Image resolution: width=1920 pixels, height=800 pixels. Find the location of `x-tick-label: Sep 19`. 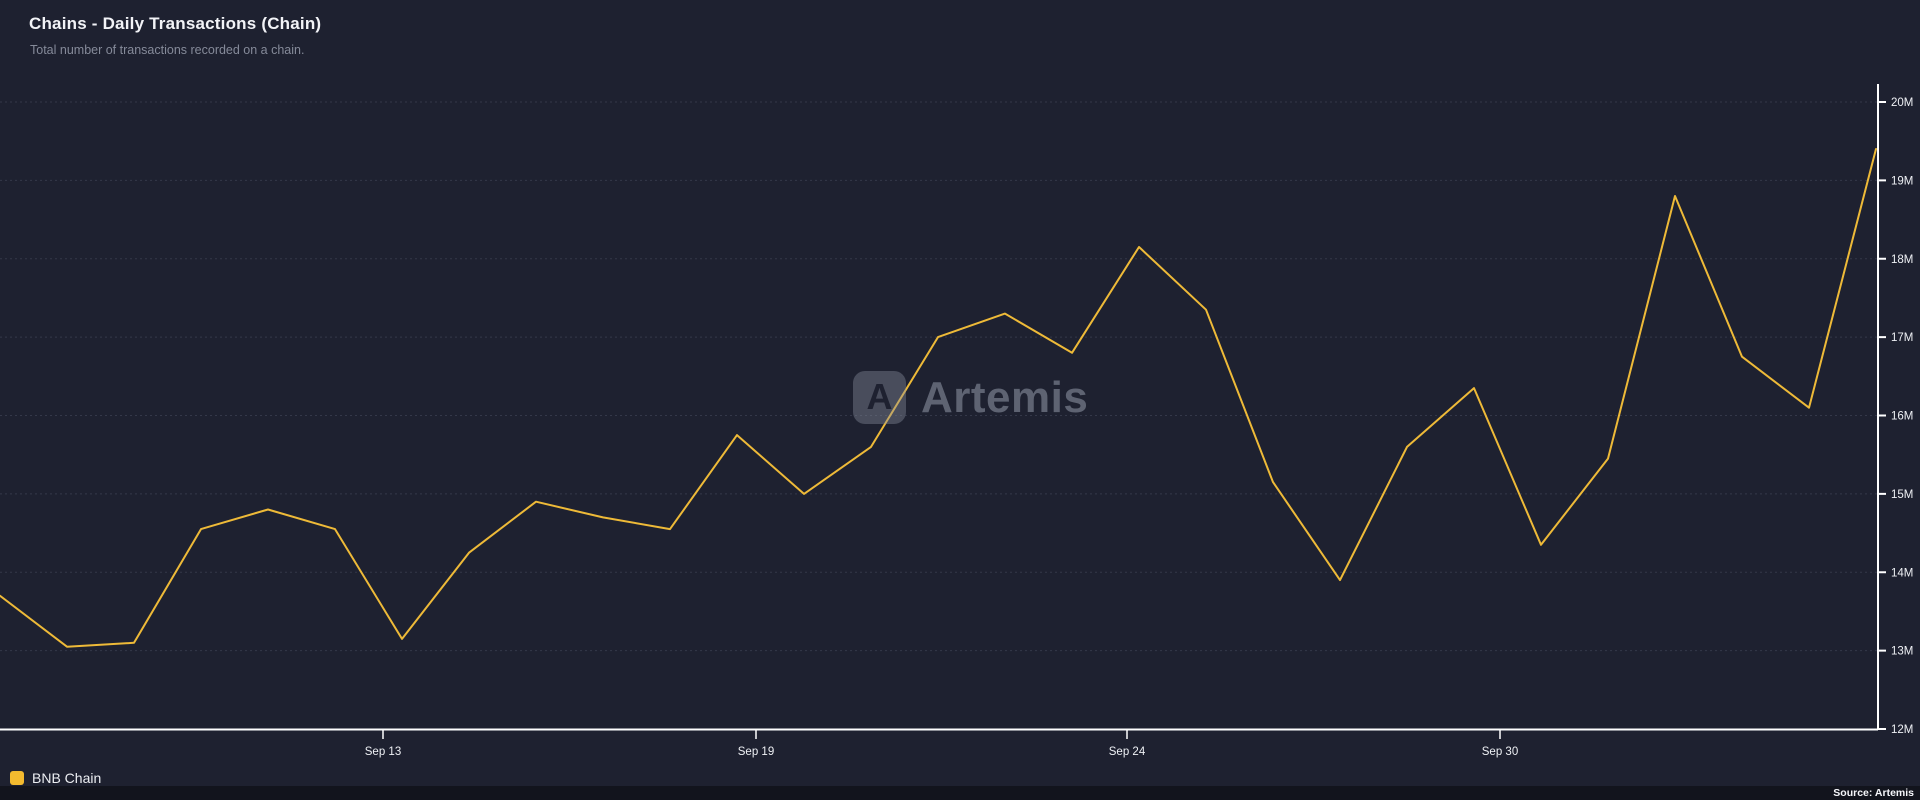

x-tick-label: Sep 19 is located at coordinates (756, 752).